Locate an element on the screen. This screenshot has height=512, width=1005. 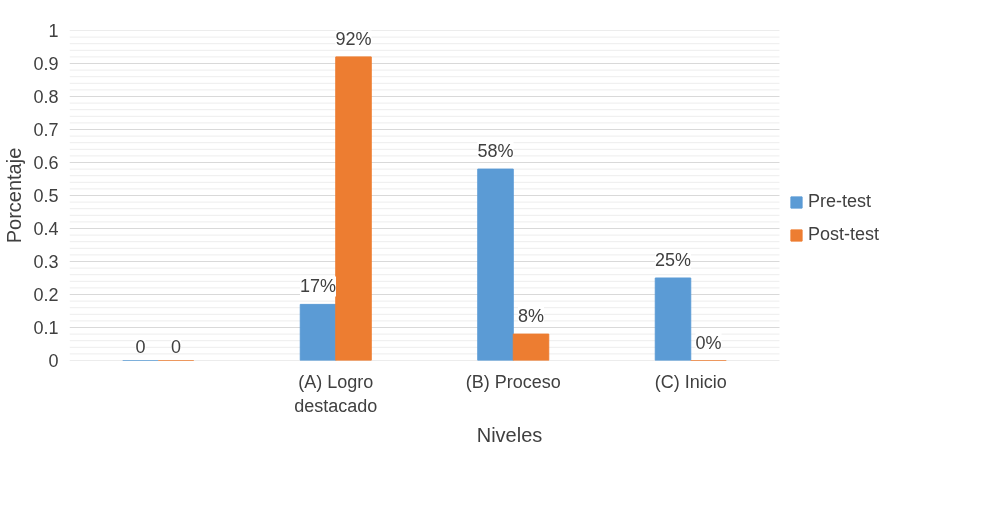
x-tick-label: (A) Logro destacado is located at coordinates (336, 393).